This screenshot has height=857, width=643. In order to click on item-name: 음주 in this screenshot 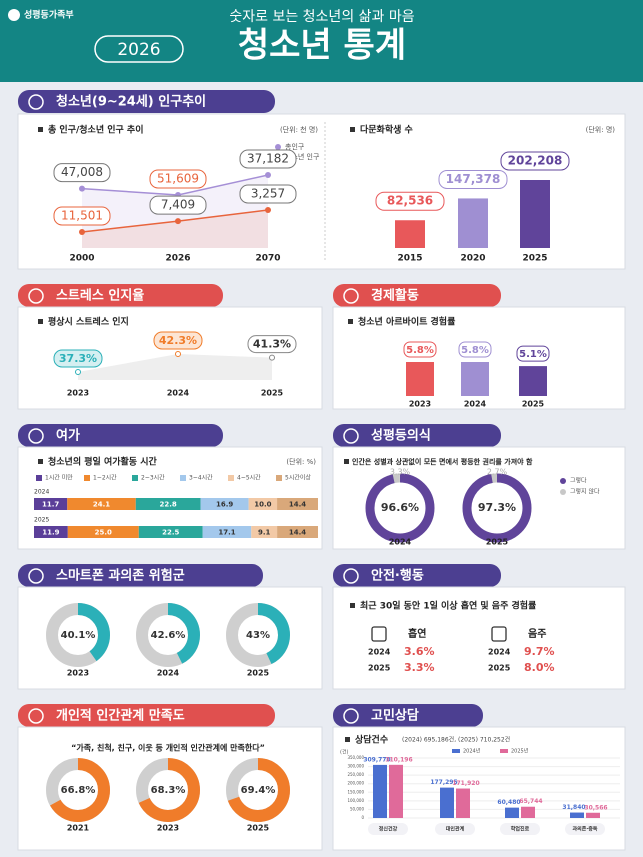, I will do `click(537, 634)`.